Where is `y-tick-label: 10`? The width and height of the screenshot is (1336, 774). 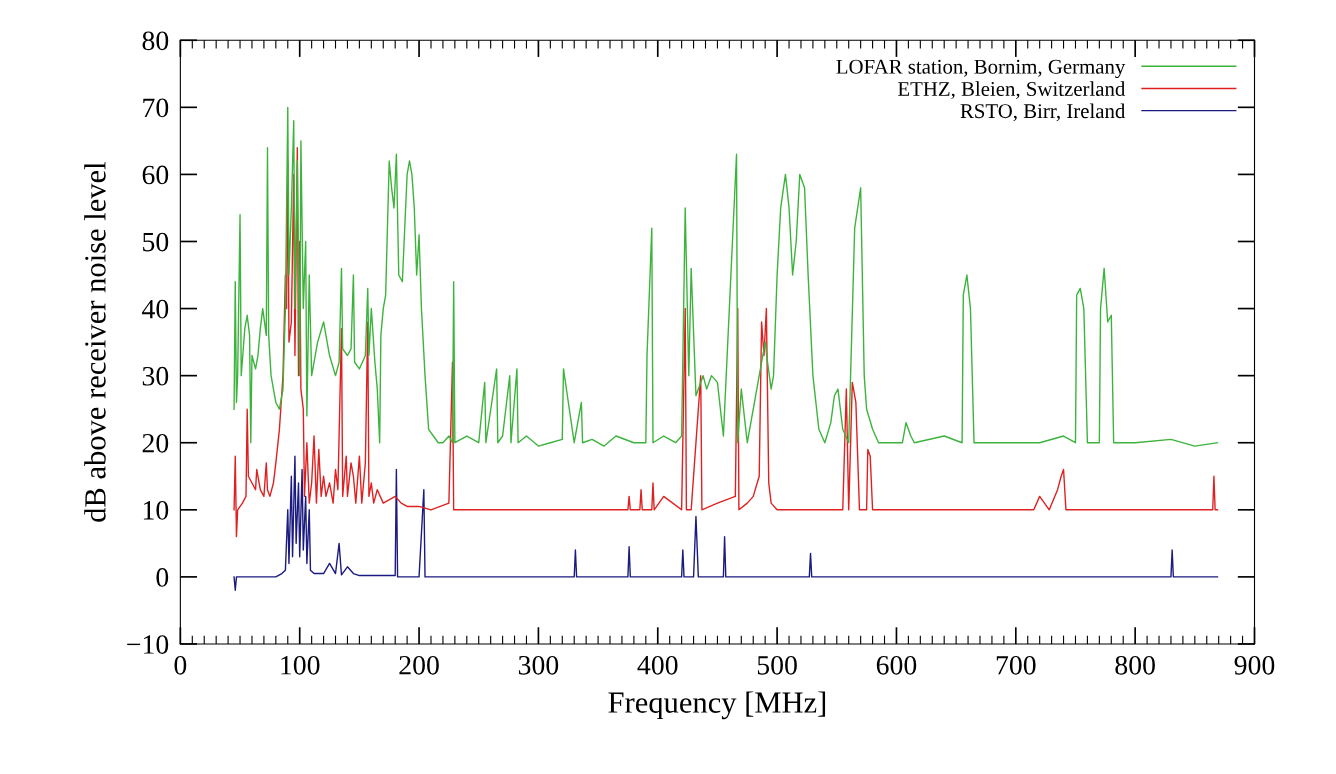
y-tick-label: 10 is located at coordinates (156, 510).